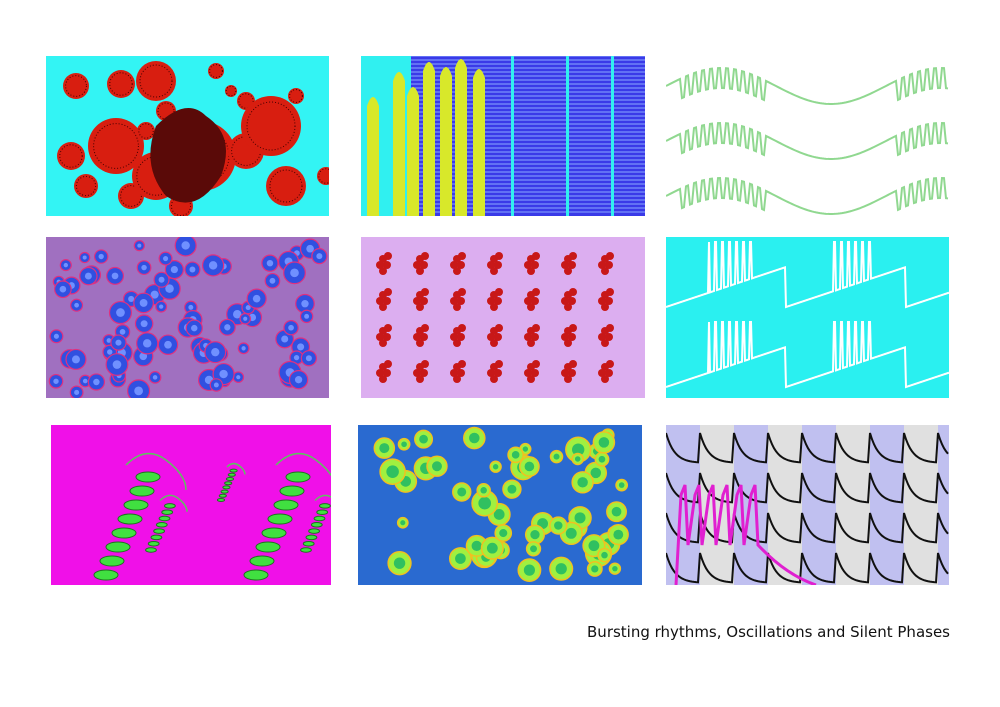 The width and height of the screenshot is (1000, 707). Describe the element at coordinates (512, 136) in the screenshot. I see `stripe-divider` at that location.